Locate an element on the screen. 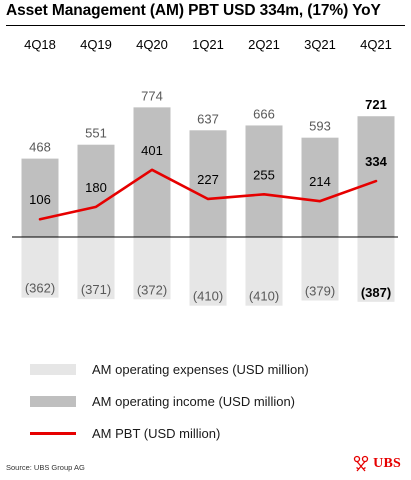 This screenshot has height=480, width=411. pbt-value-label: 214 is located at coordinates (320, 181).